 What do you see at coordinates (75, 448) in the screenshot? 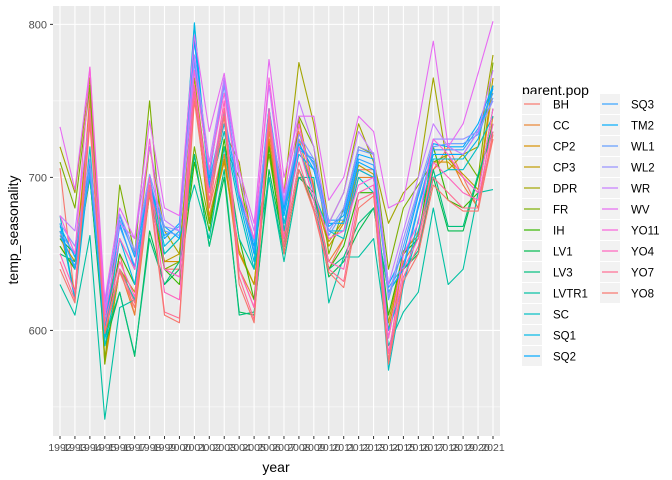
I see `x-tick-label: 1993` at bounding box center [75, 448].